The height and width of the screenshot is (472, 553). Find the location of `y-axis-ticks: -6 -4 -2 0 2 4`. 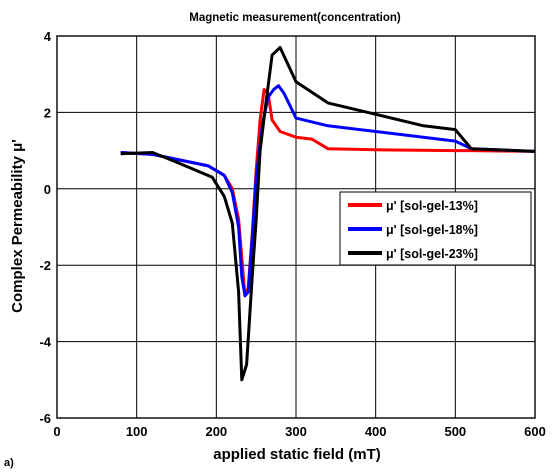

y-axis-ticks: -6 -4 -2 0 2 4 is located at coordinates (45, 227).